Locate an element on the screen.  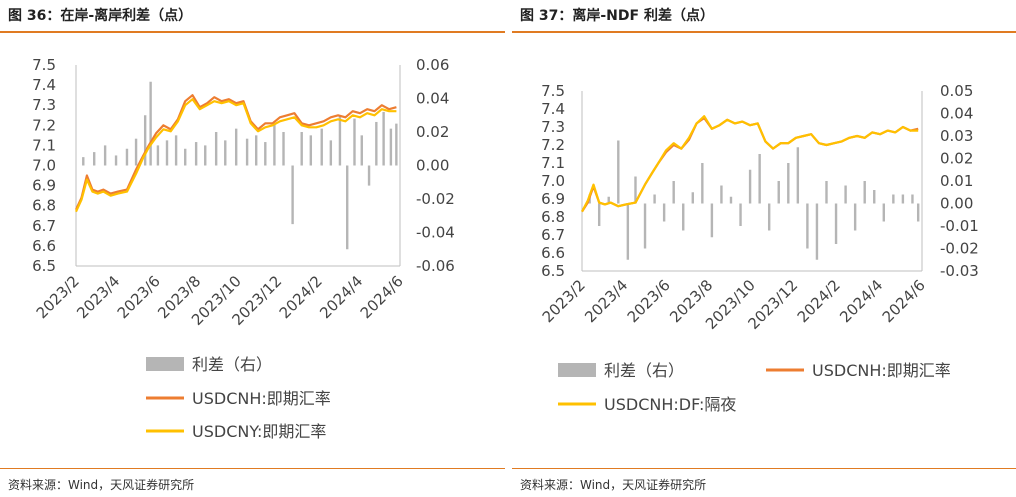
y-left-tick-label: 6.9 is located at coordinates (553, 199).